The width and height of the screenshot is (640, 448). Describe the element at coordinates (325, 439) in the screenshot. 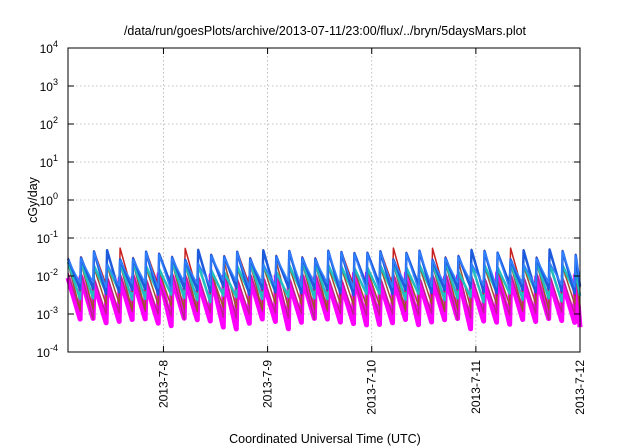

I see `x-axis-label: Coordinated Universal Time (UTC)` at that location.